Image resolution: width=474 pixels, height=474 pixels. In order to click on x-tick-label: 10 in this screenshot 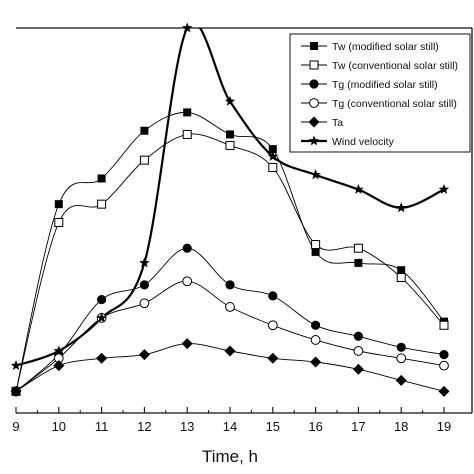, I will do `click(59, 426)`.